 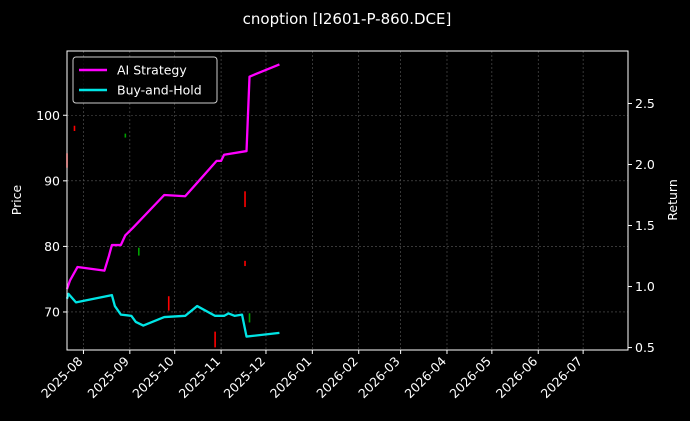 I want to click on x-tick-label: 2025-08, so click(x=62, y=377).